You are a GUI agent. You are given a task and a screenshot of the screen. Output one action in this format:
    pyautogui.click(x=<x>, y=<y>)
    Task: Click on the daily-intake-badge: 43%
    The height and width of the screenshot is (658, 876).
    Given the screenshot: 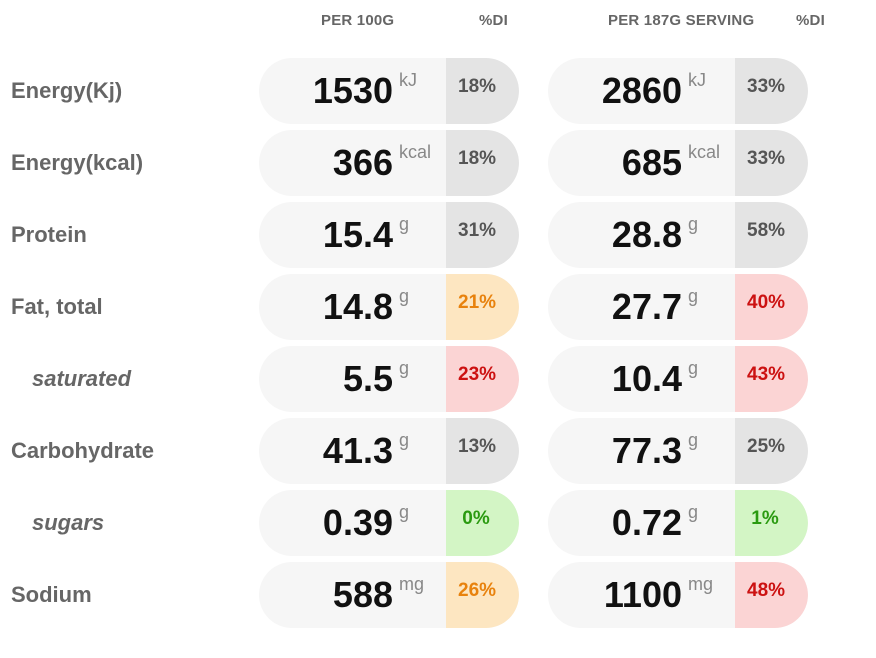 What is the action you would take?
    pyautogui.click(x=771, y=379)
    